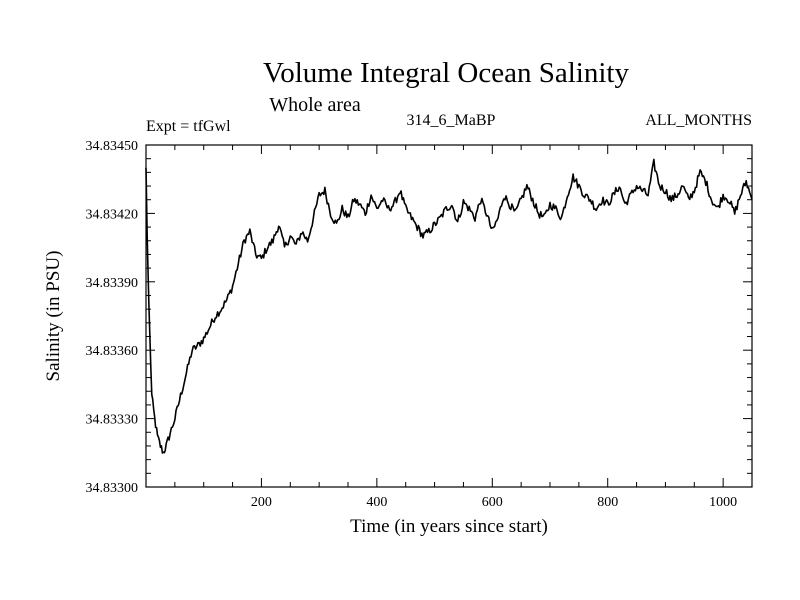 This screenshot has height=600, width=800. I want to click on chart-subtitle: Whole area, so click(315, 105).